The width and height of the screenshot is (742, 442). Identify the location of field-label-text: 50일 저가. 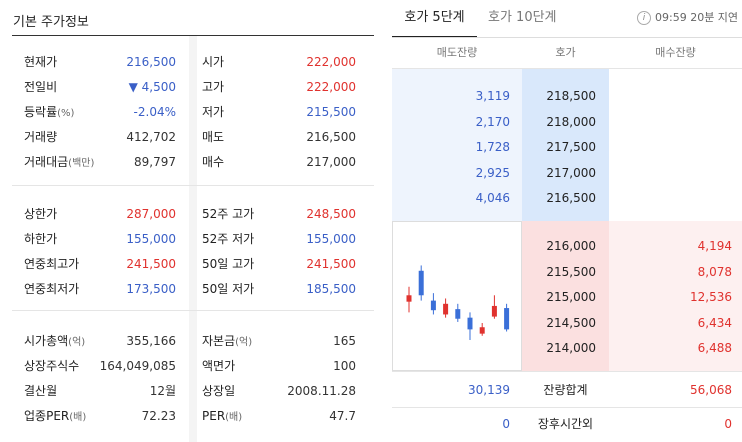
(228, 289).